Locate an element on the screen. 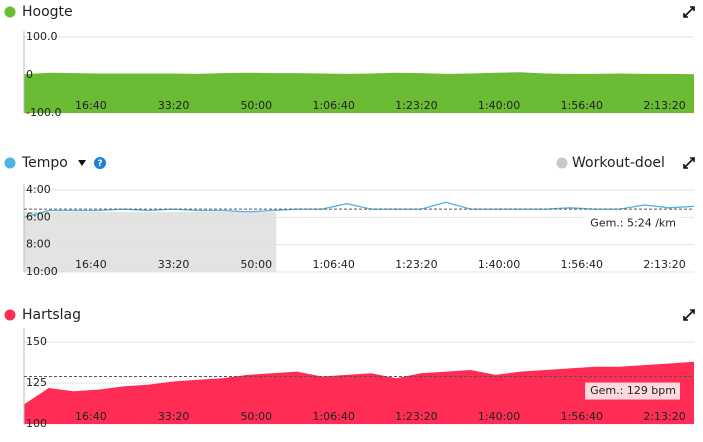  y-tick-label: 100.0 is located at coordinates (42, 36).